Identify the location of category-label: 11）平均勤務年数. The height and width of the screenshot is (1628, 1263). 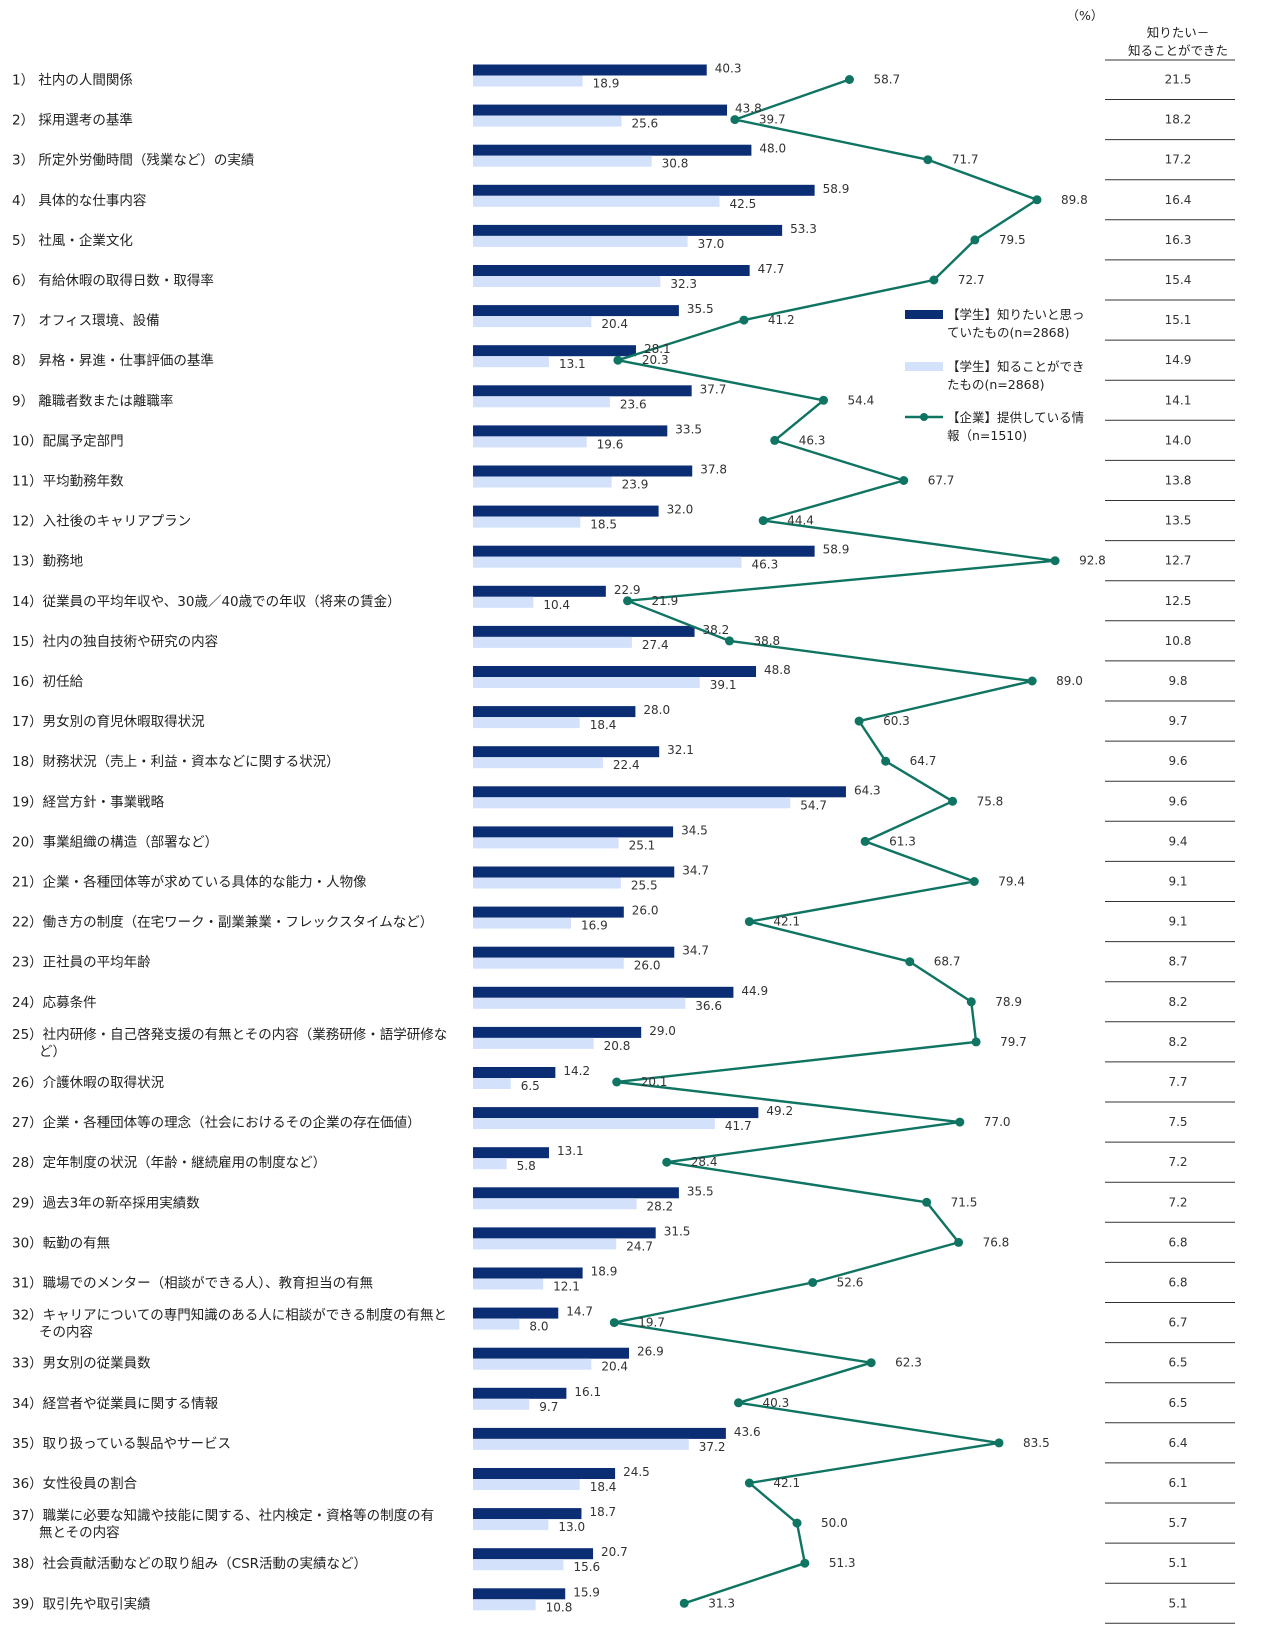
(68, 482).